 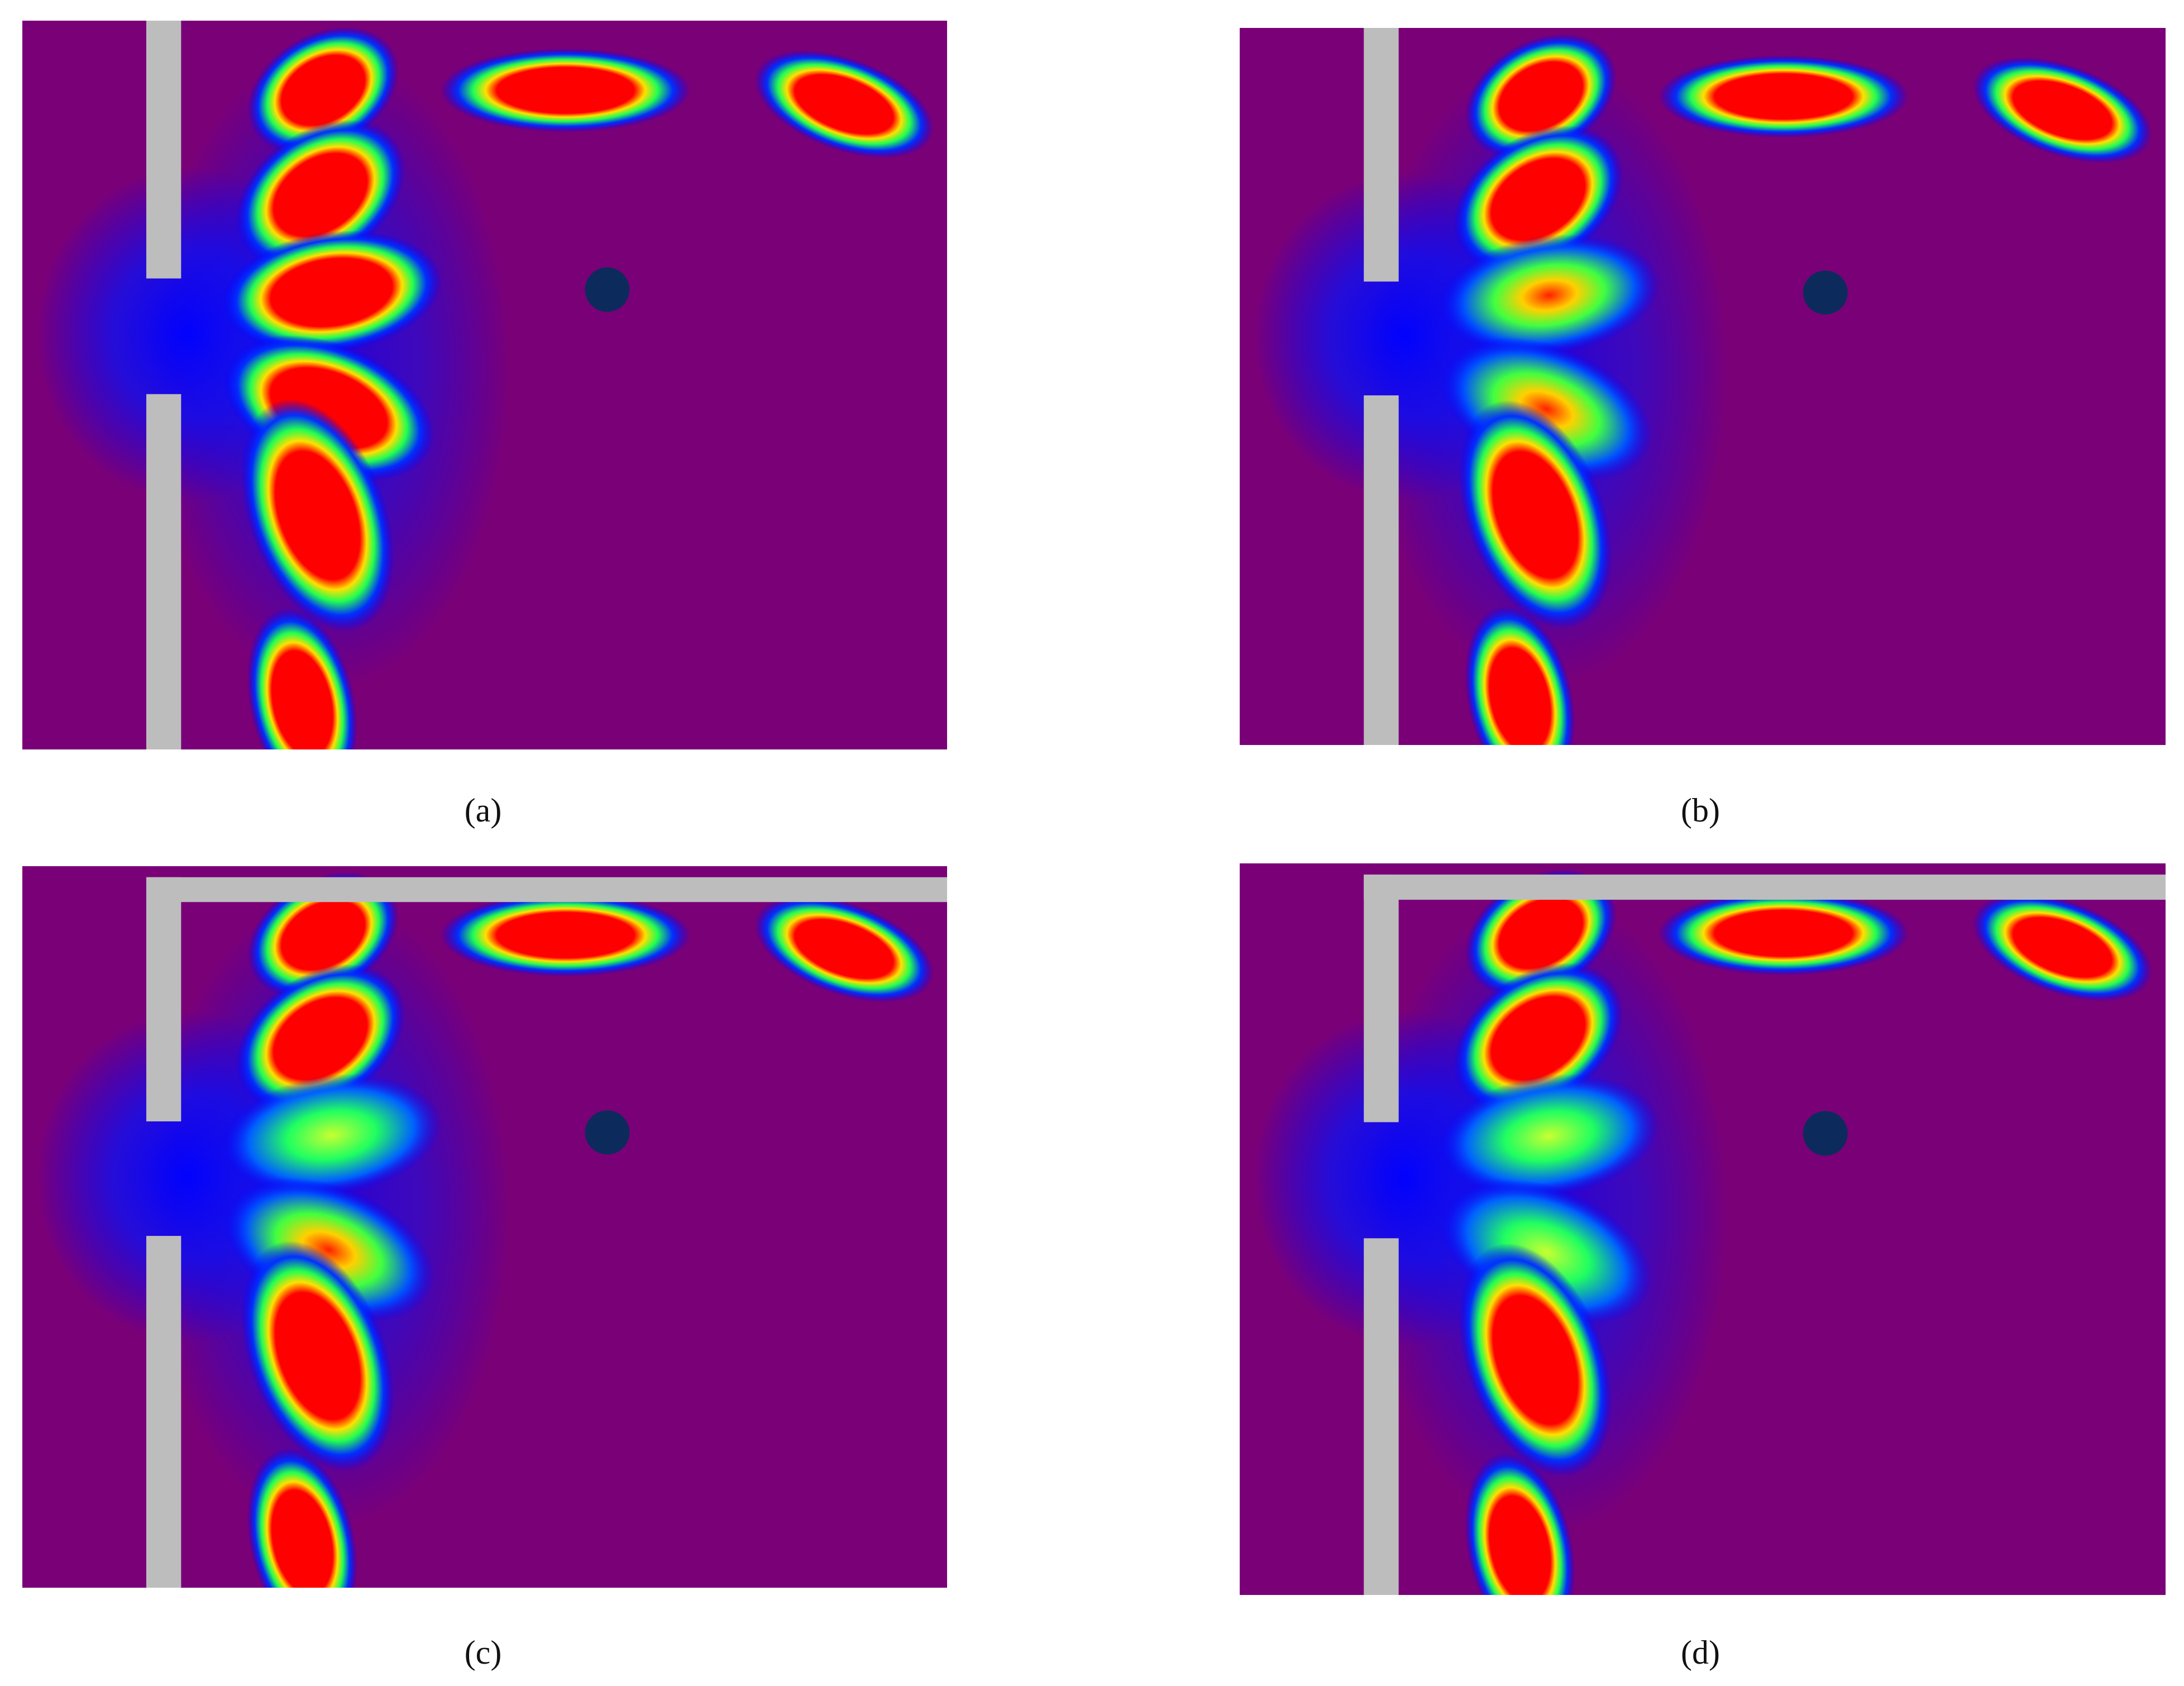 What do you see at coordinates (483, 810) in the screenshot?
I see `panel-label: (a)` at bounding box center [483, 810].